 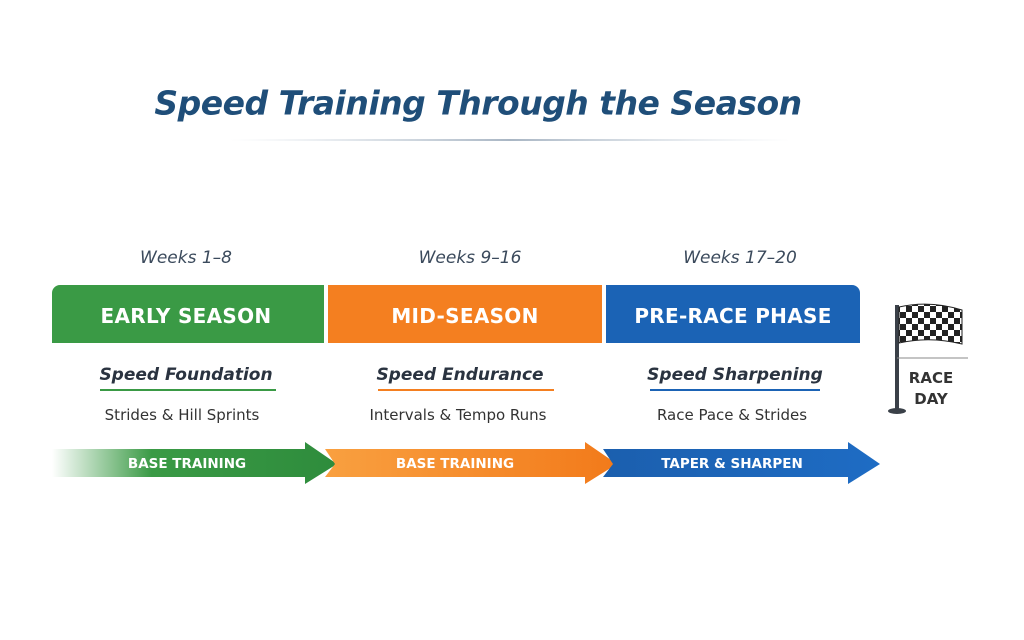 What do you see at coordinates (732, 464) in the screenshot?
I see `arrow-label: TAPER & SHARPEN` at bounding box center [732, 464].